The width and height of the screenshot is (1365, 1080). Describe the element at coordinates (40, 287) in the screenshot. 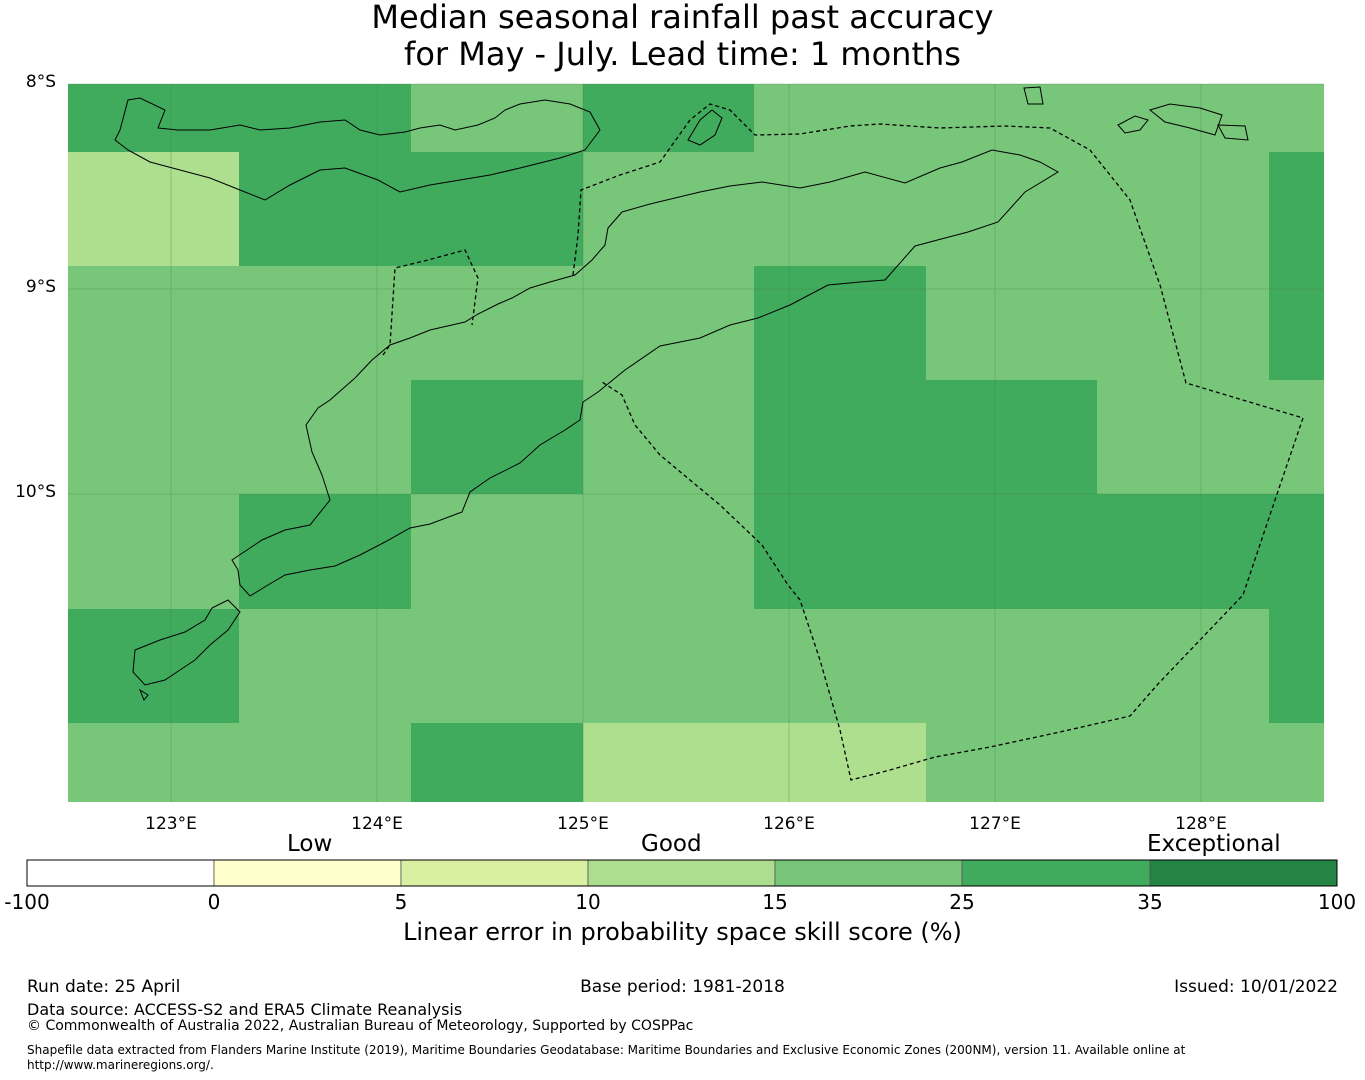

I see `lat-label-9s: 9°S` at that location.